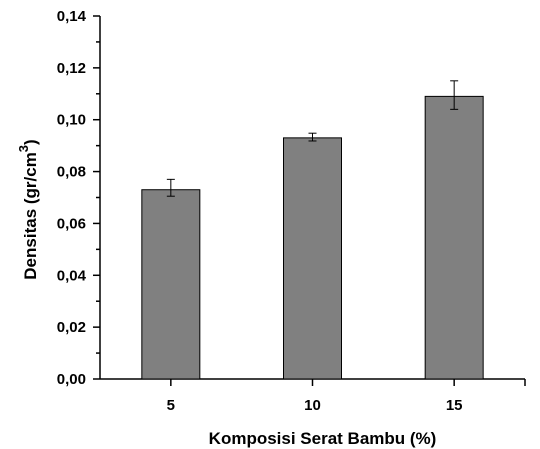 The width and height of the screenshot is (540, 449). I want to click on x-tick-label: 15, so click(454, 405).